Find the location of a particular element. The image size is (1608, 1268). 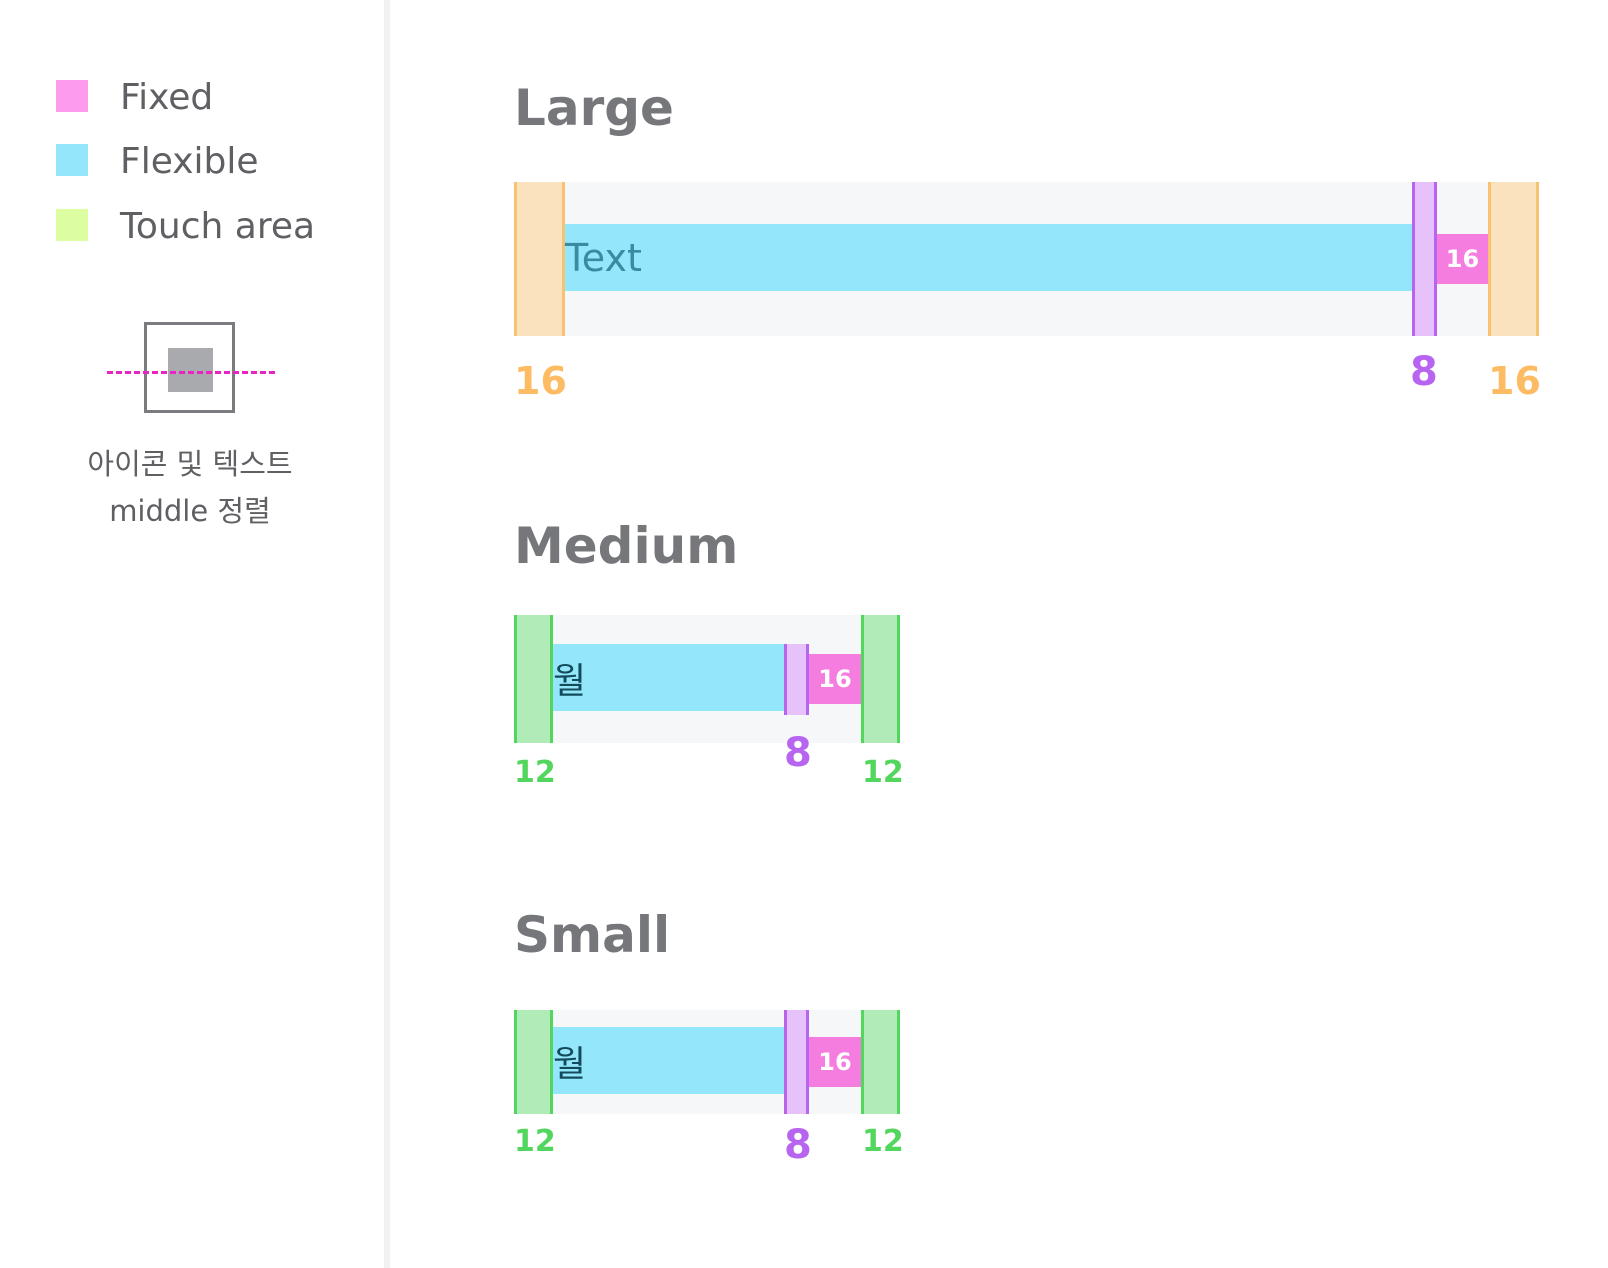

medium-gap is located at coordinates (796, 679).